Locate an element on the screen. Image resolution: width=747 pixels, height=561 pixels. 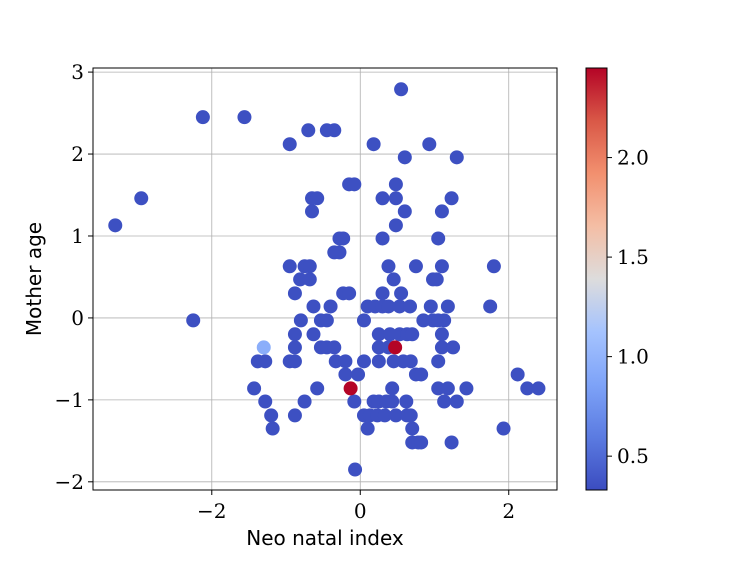
y-tick-label: −2 is located at coordinates (69, 482).